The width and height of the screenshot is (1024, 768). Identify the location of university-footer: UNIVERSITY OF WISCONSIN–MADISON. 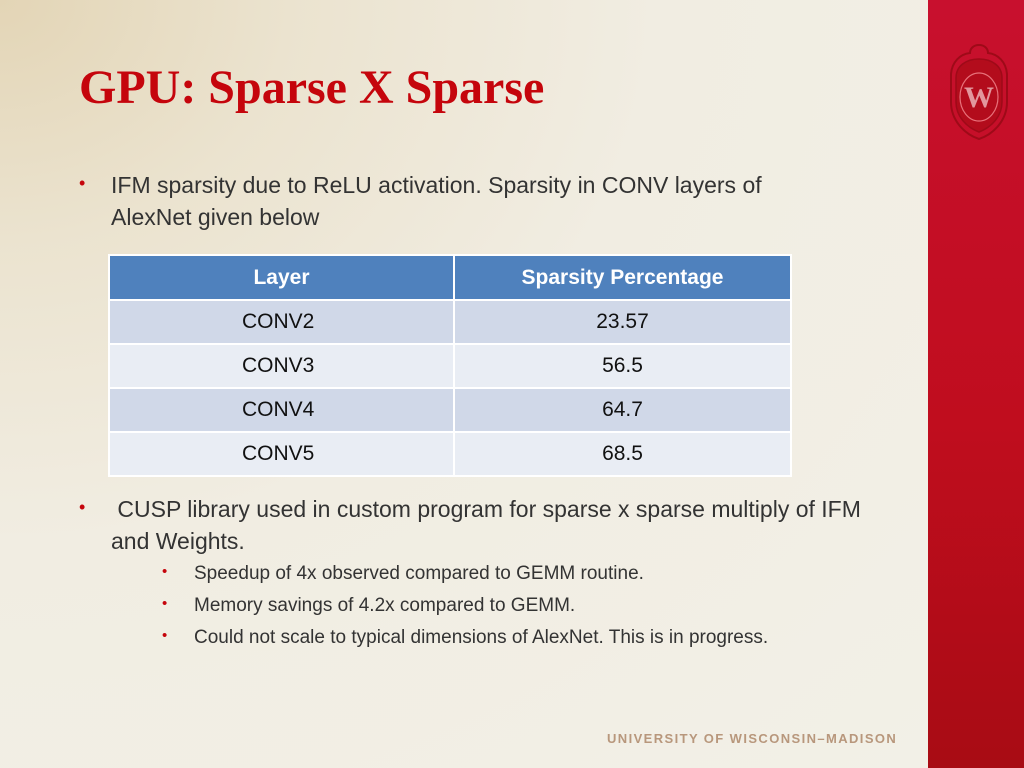
(752, 738).